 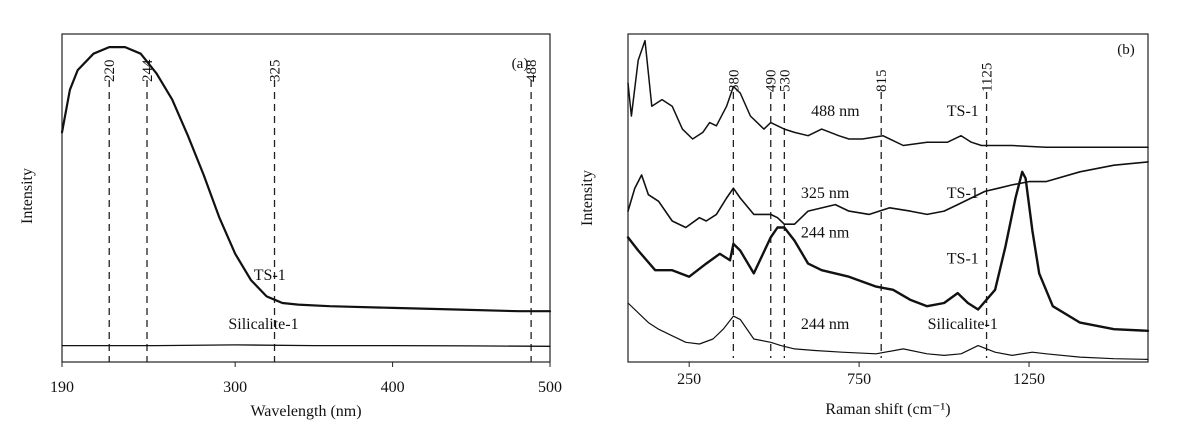 I want to click on x-tick-label: 300, so click(x=235, y=387).